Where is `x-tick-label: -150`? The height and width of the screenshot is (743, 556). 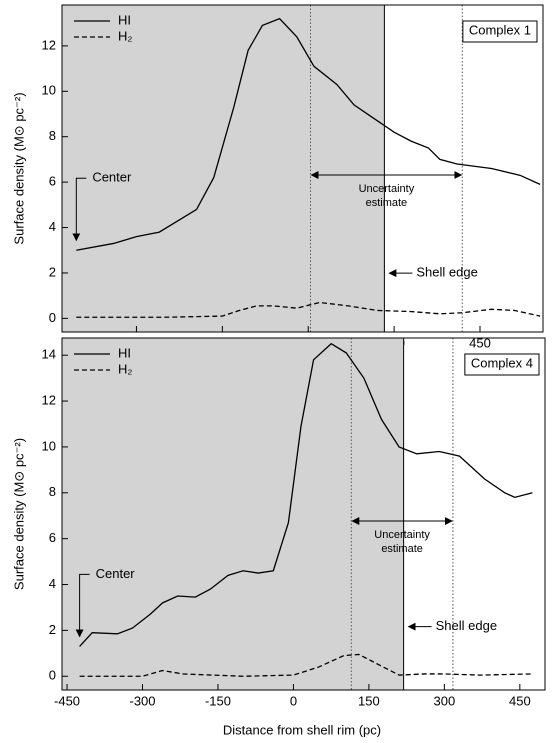
x-tick-label: -150 is located at coordinates (218, 700).